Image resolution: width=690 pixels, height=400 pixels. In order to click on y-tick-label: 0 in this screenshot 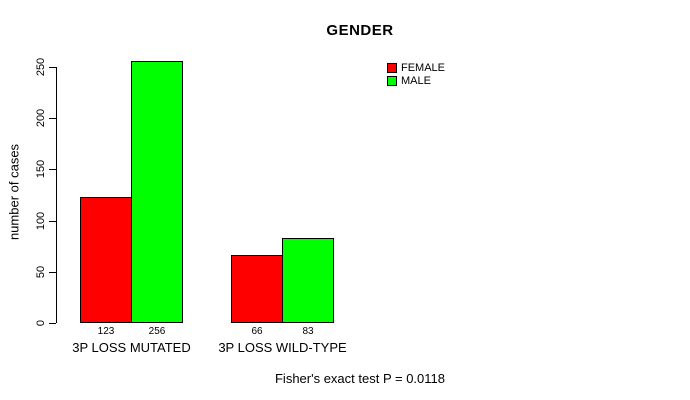, I will do `click(41, 323)`.